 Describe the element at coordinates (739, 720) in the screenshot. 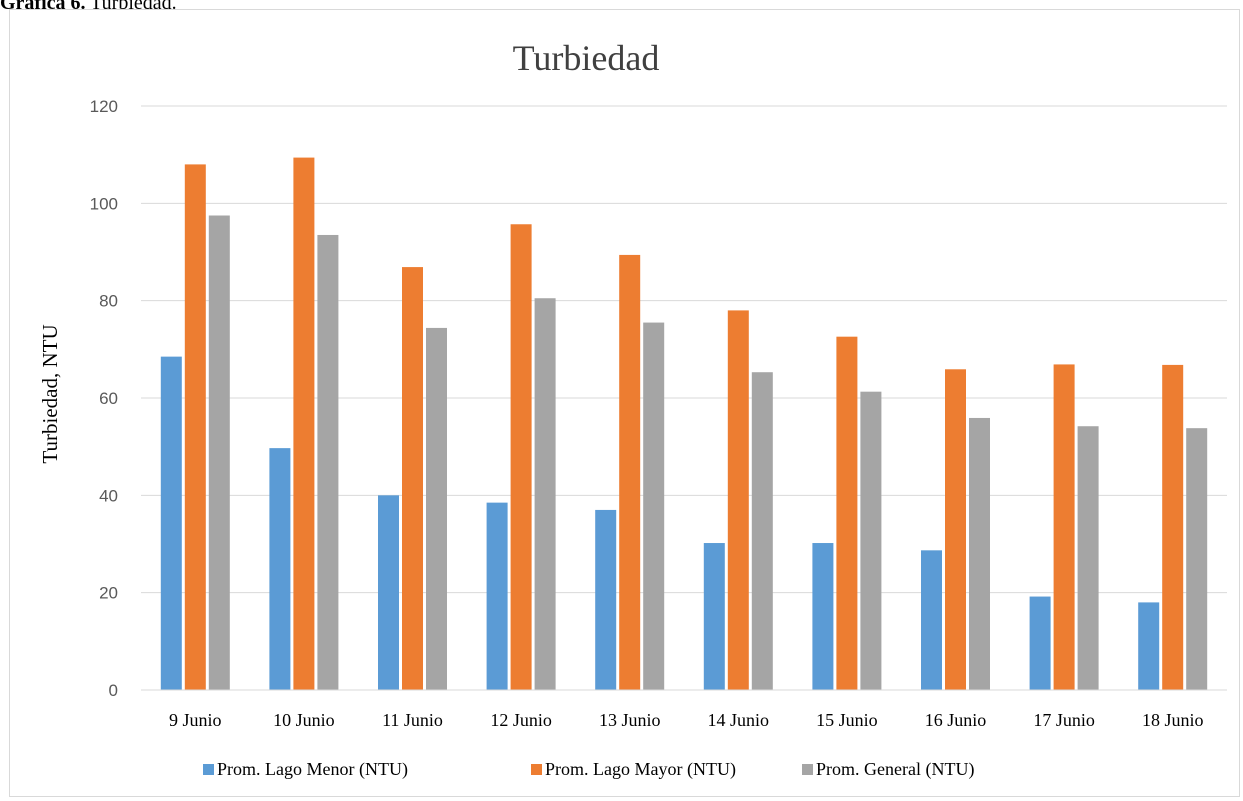

I see `x-tick-label: 14 Junio` at that location.